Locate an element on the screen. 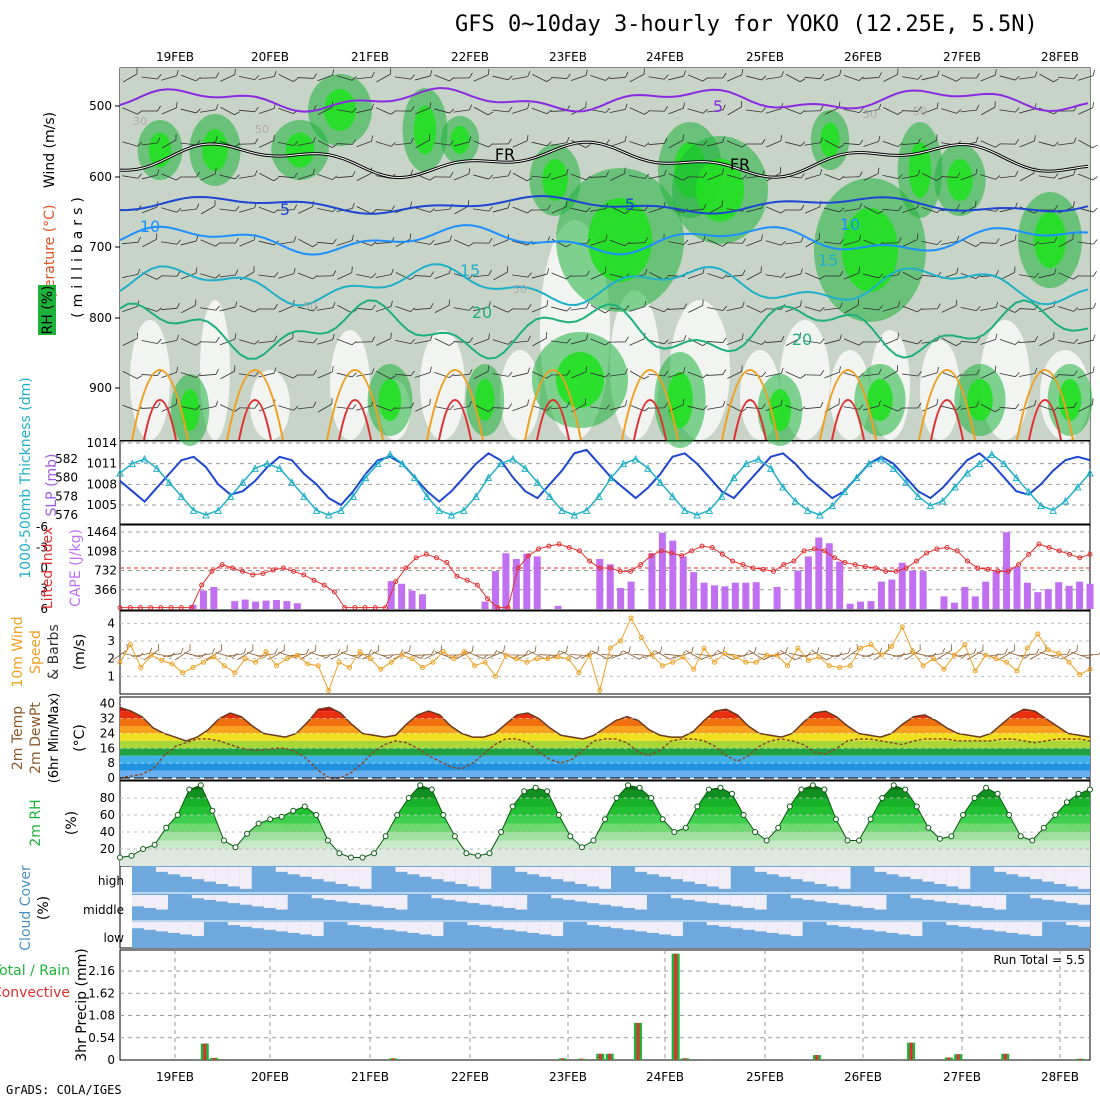  saturated-region is located at coordinates (555, 180).